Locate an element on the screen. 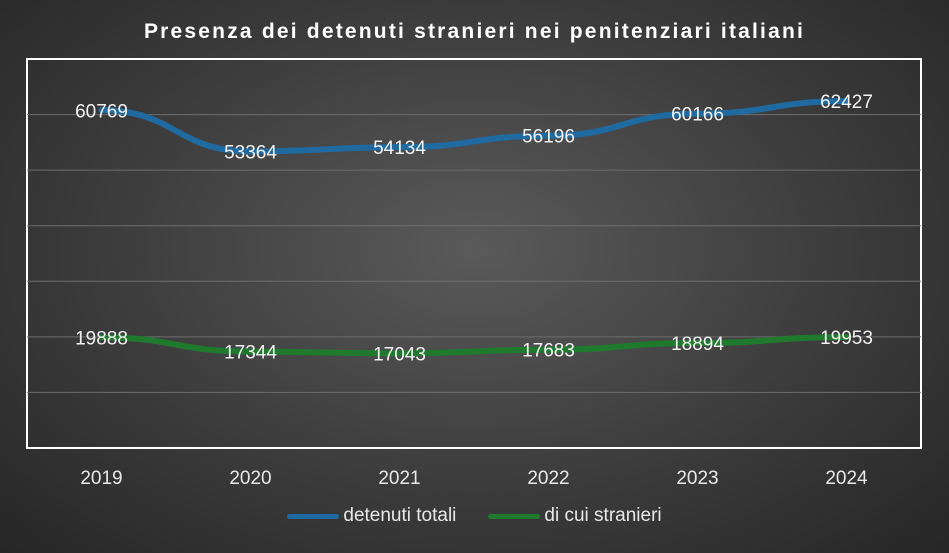 The width and height of the screenshot is (949, 553). data-label: 62427 is located at coordinates (846, 102).